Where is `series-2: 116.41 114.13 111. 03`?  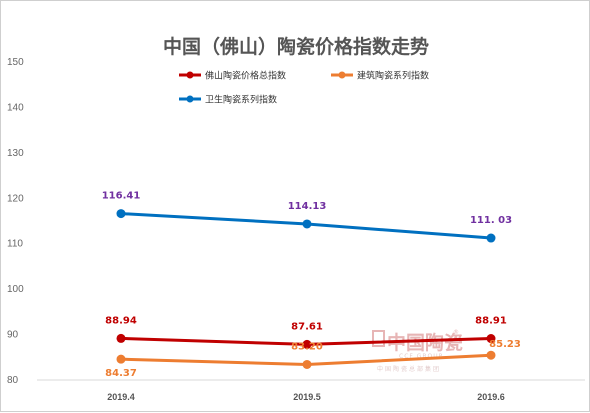 series-2: 116.41 114.13 111. 03 is located at coordinates (307, 217).